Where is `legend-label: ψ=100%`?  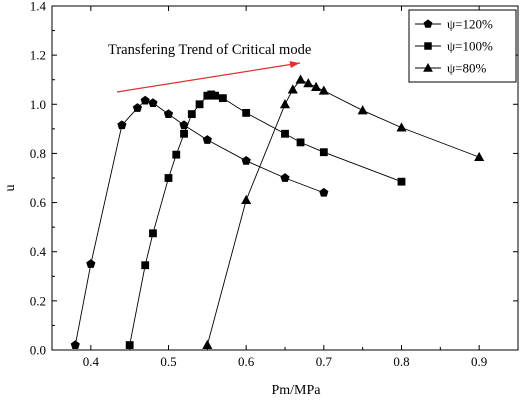 legend-label: ψ=100% is located at coordinates (470, 46).